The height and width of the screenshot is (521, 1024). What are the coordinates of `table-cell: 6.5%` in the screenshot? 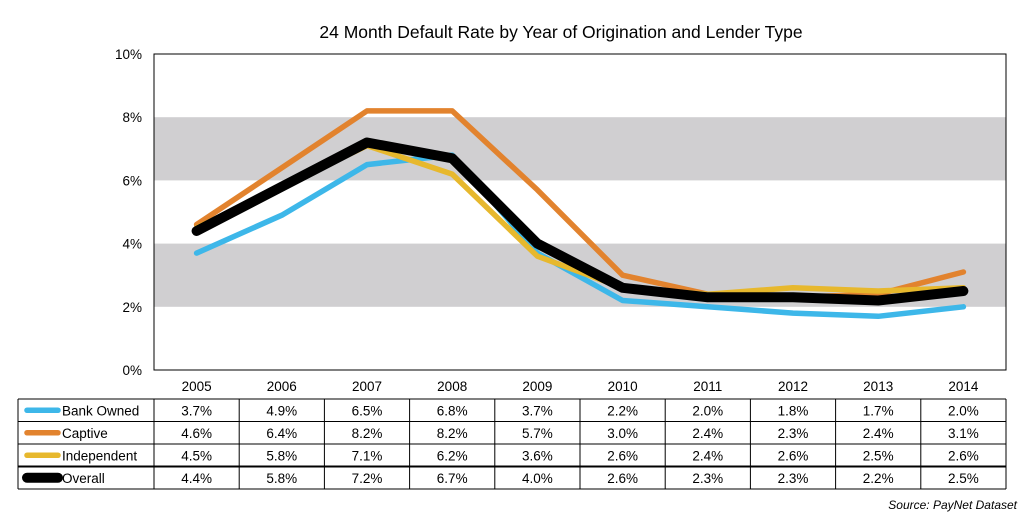 It's located at (367, 410).